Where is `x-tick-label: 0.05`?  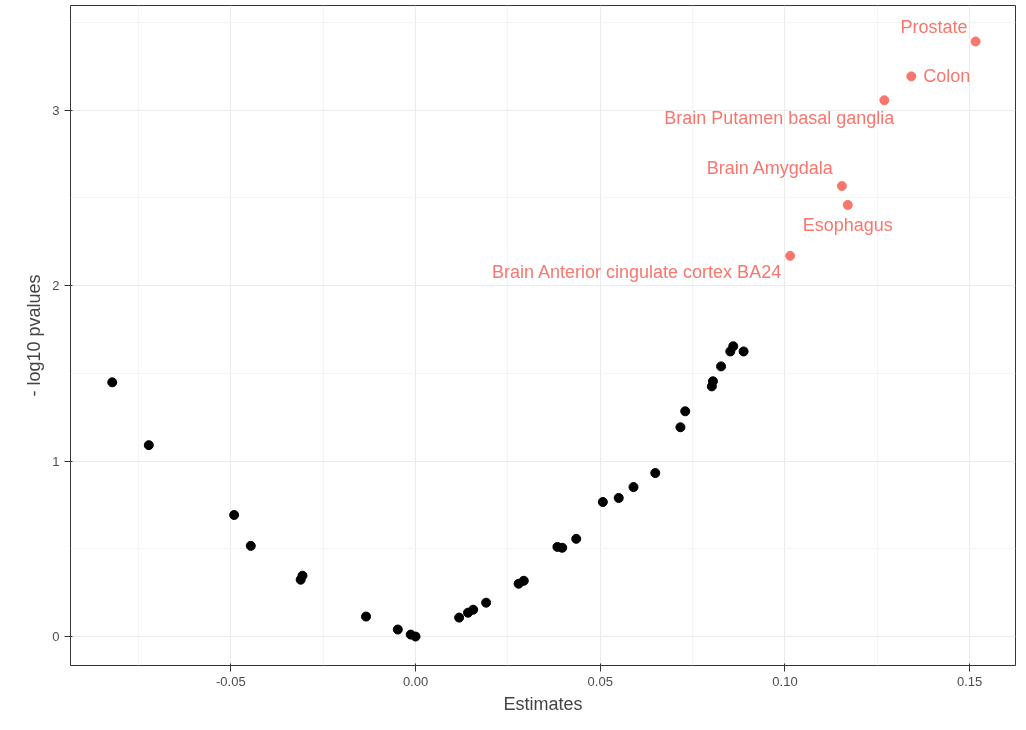 x-tick-label: 0.05 is located at coordinates (600, 681).